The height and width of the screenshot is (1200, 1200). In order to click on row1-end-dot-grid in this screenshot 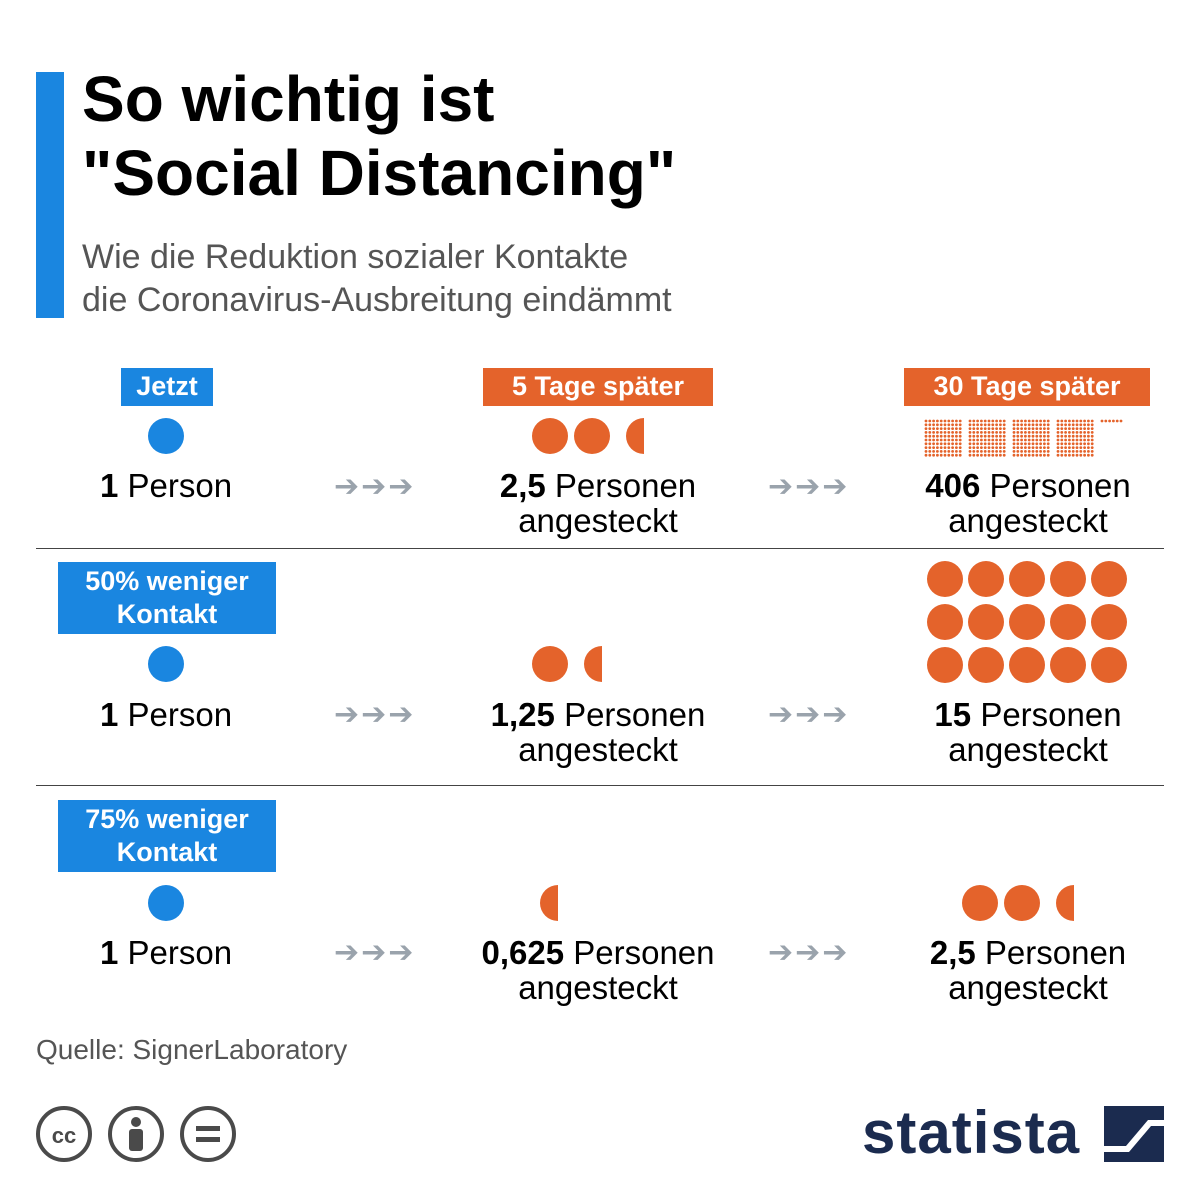, I will do `click(1023, 438)`.